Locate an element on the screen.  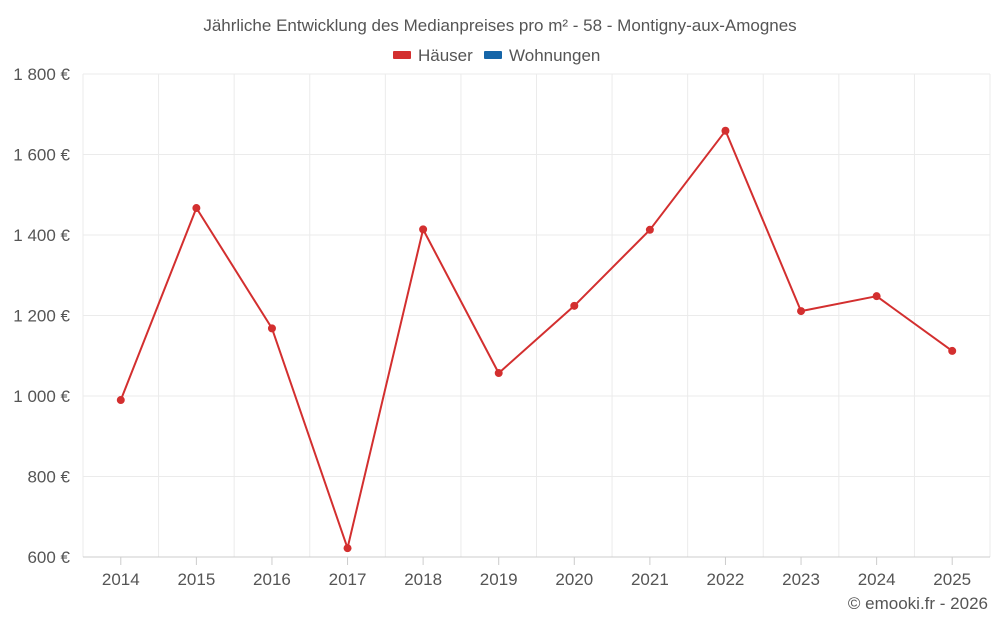
y-tick-label: 1 600 € is located at coordinates (41, 155).